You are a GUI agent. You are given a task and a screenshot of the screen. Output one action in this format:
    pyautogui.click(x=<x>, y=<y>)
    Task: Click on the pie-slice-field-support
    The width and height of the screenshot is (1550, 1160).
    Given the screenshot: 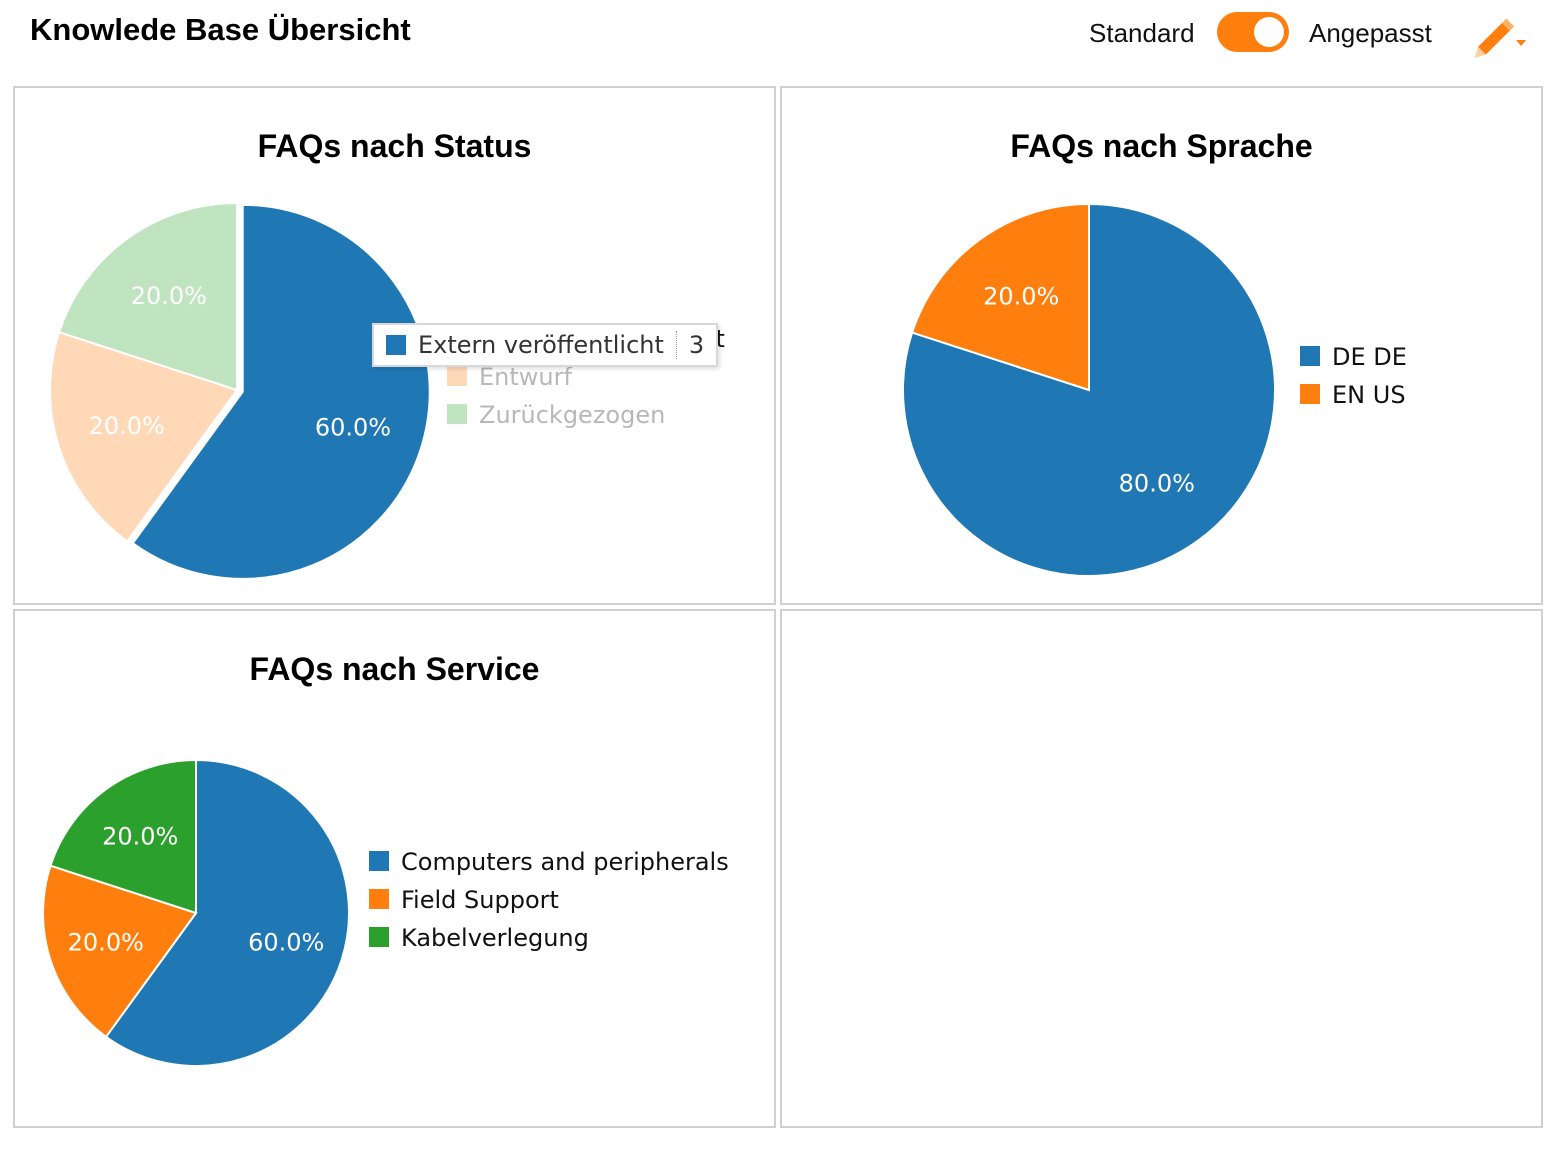 What is the action you would take?
    pyautogui.click(x=120, y=951)
    